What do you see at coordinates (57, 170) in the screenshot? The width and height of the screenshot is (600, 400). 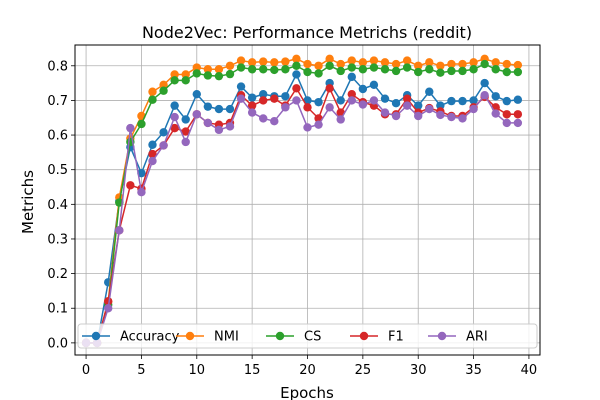 I see `y-tick-label: 0.5` at bounding box center [57, 170].